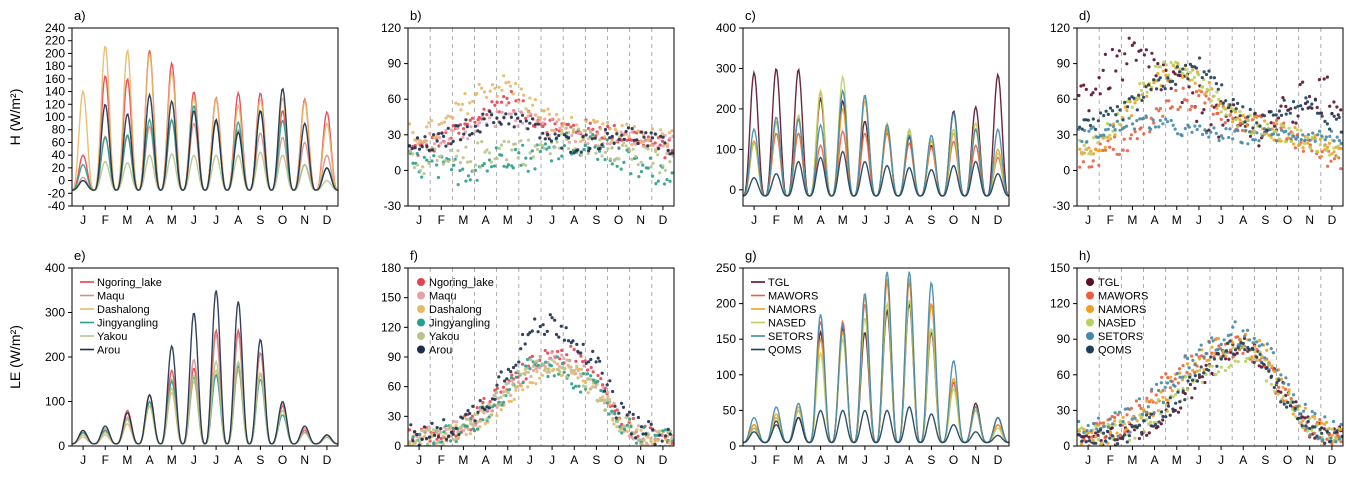  I want to click on legend-label: Dashalong, so click(455, 310).